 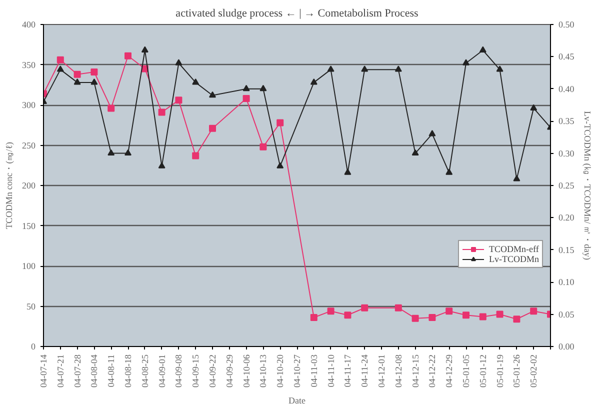 What do you see at coordinates (566, 57) in the screenshot?
I see `y2-tick-label: 0.45` at bounding box center [566, 57].